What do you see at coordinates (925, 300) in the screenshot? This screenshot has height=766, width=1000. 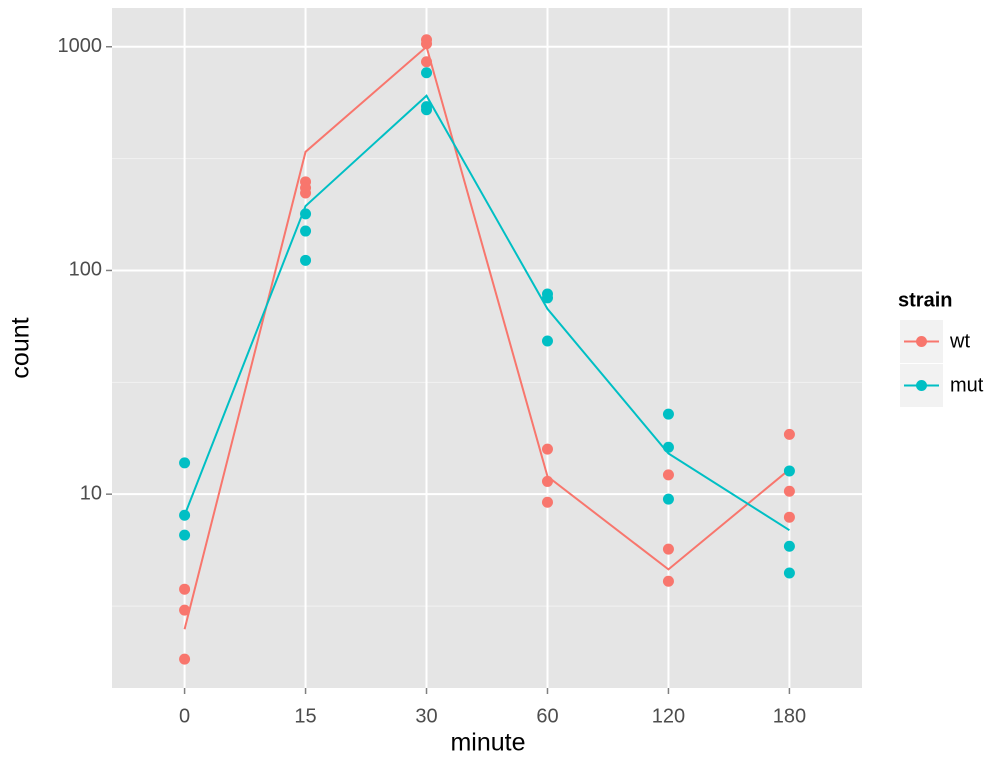 I see `legend-title: strain` at bounding box center [925, 300].